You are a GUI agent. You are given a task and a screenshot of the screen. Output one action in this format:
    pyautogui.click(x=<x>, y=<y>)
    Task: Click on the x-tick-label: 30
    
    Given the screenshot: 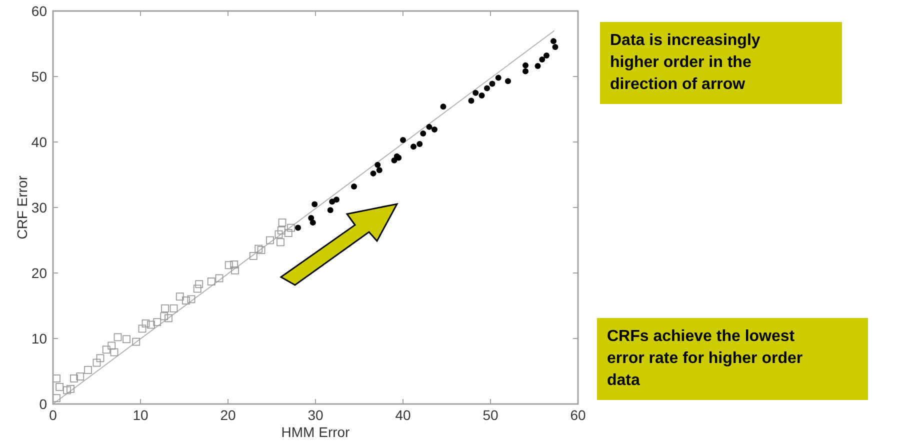 What is the action you would take?
    pyautogui.click(x=316, y=415)
    